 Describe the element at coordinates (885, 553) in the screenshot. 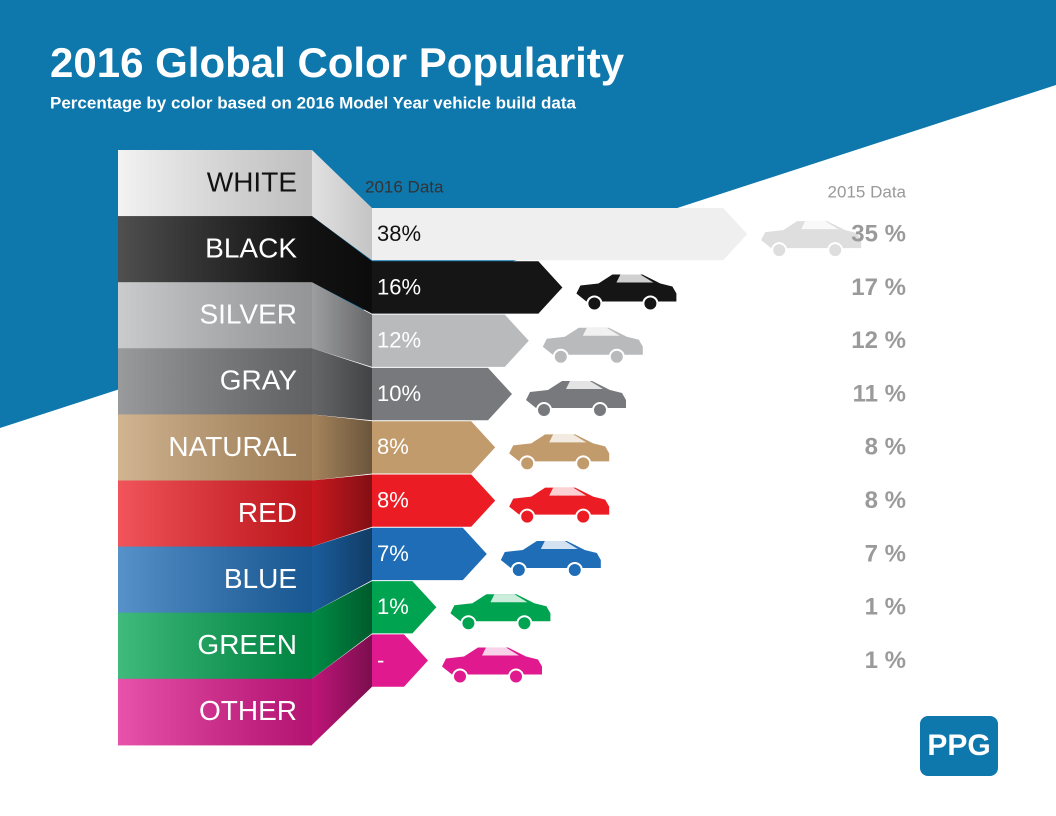

I see `previous-value: 7 %` at that location.